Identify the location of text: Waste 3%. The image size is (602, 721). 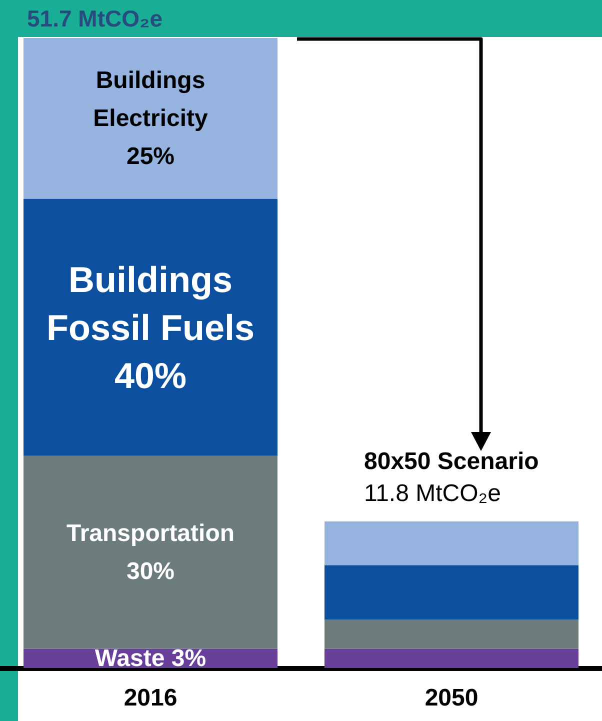
(150, 658).